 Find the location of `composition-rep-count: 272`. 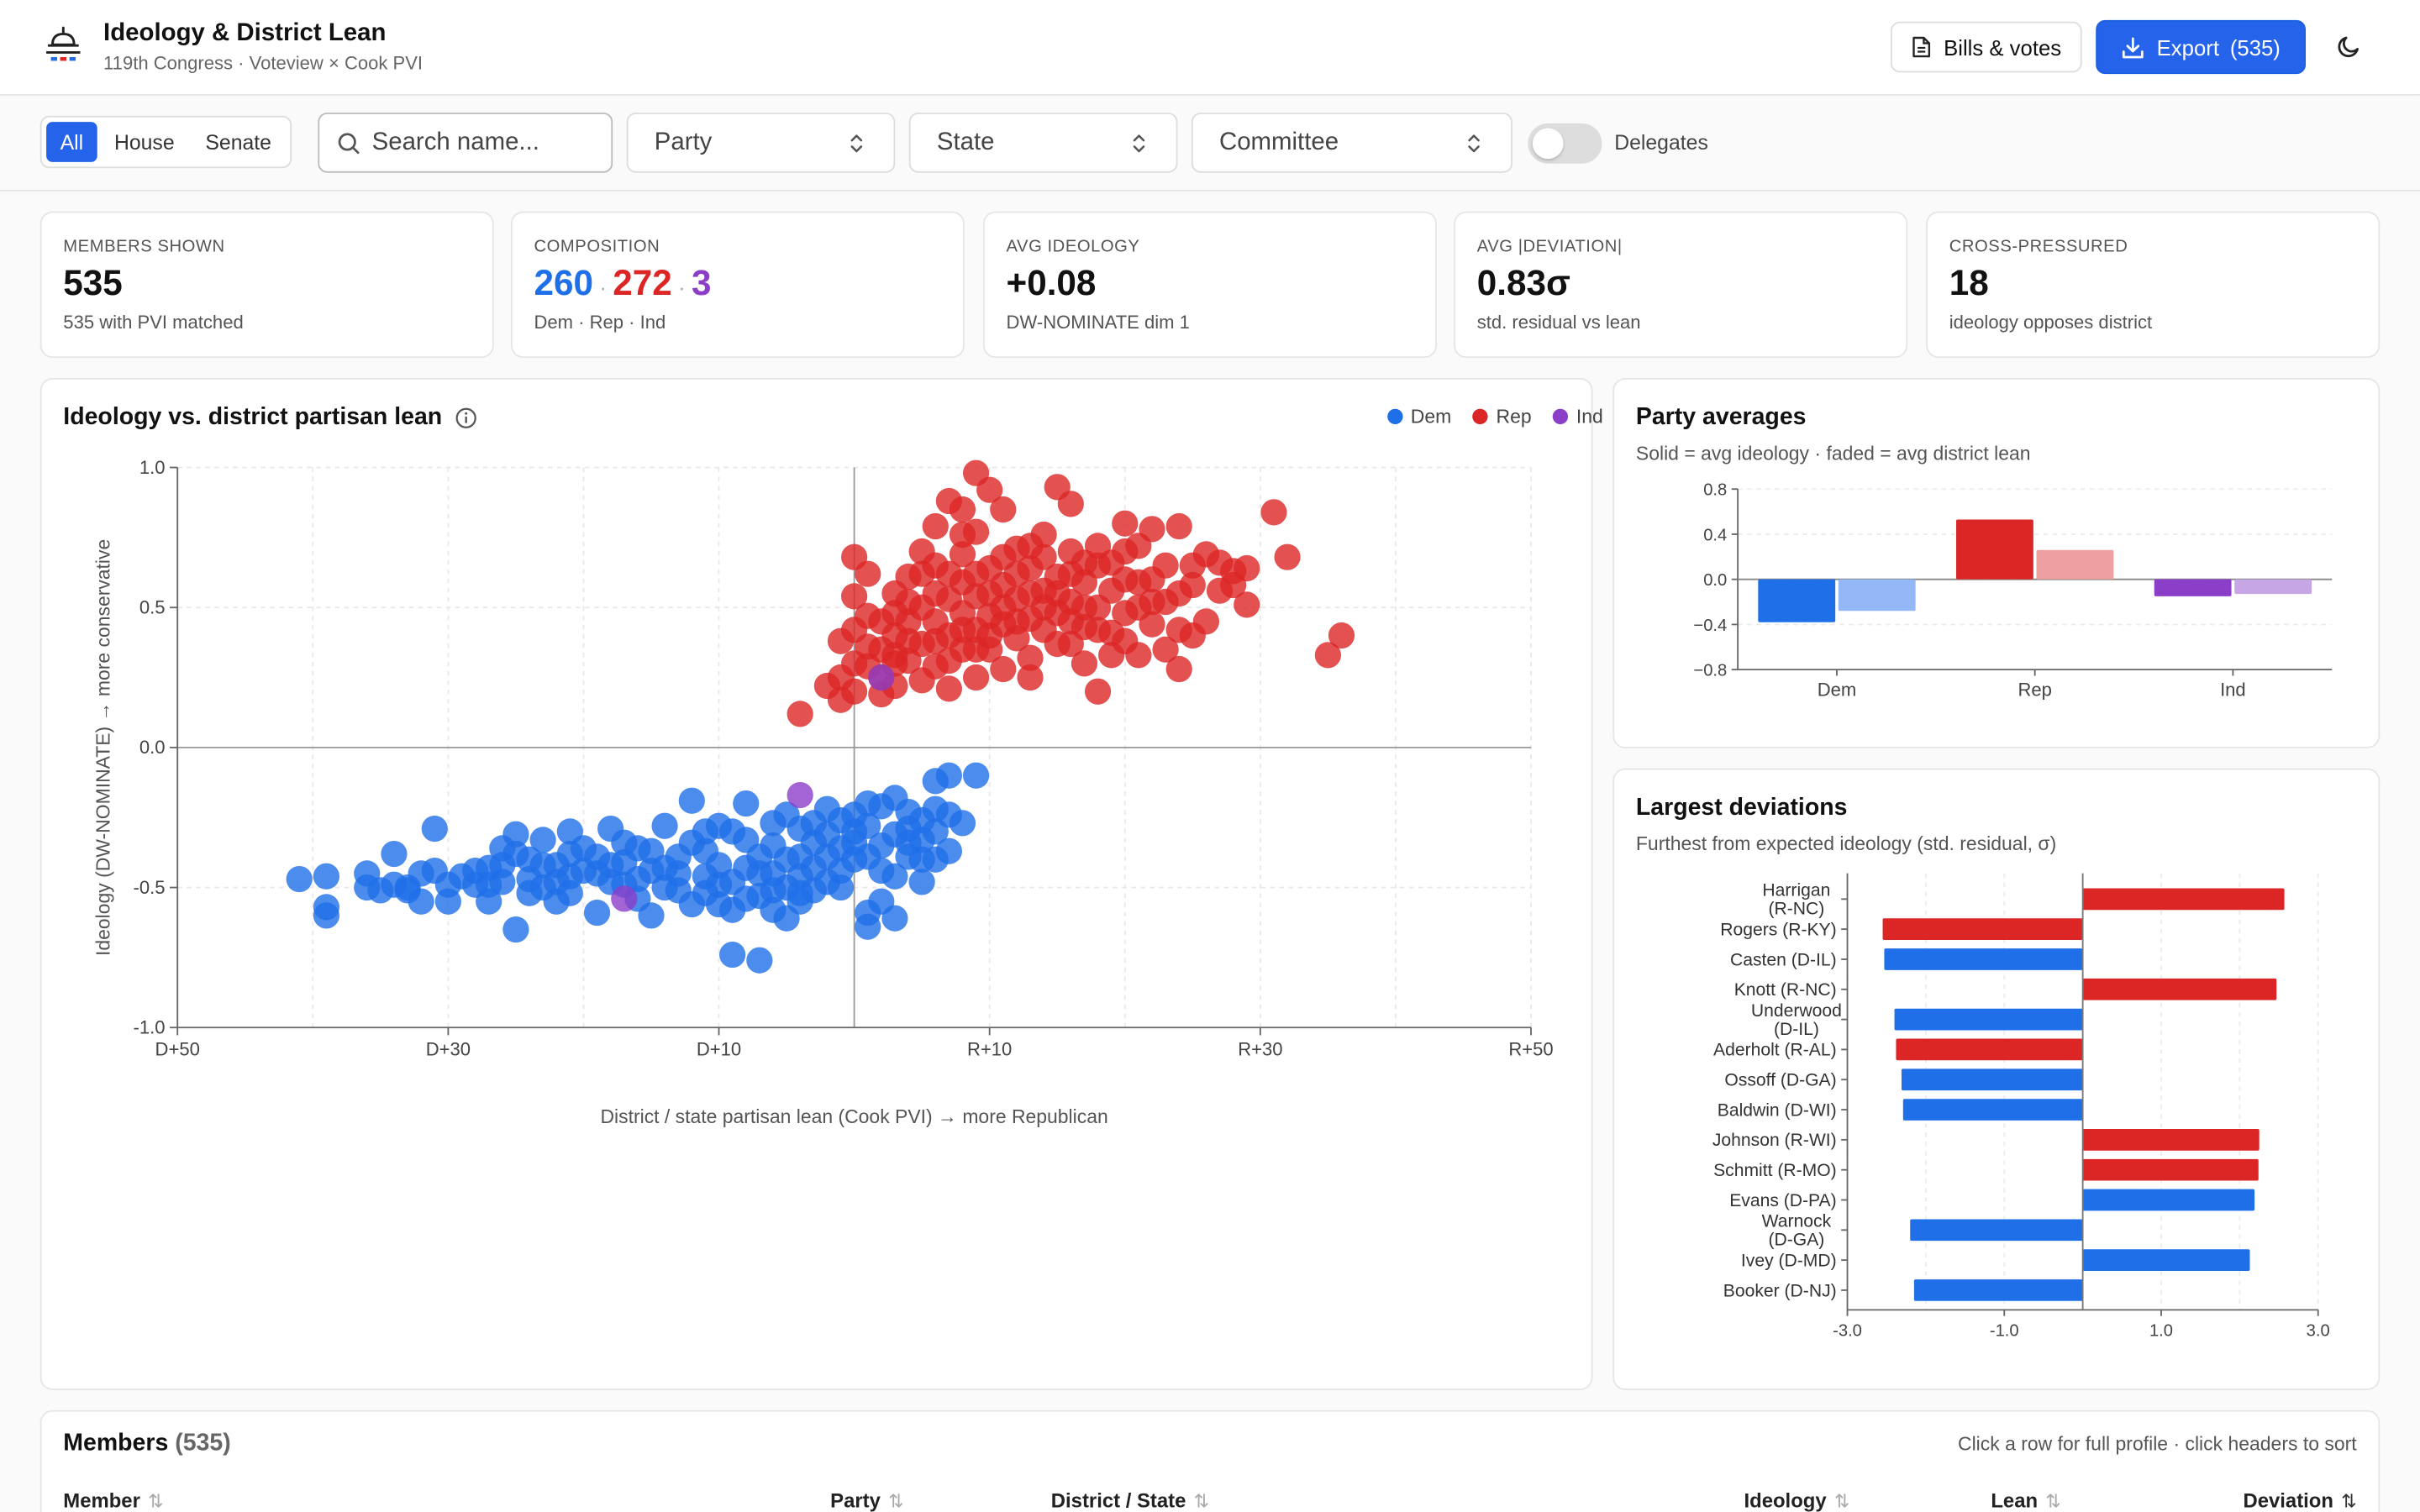

composition-rep-count: 272 is located at coordinates (643, 282).